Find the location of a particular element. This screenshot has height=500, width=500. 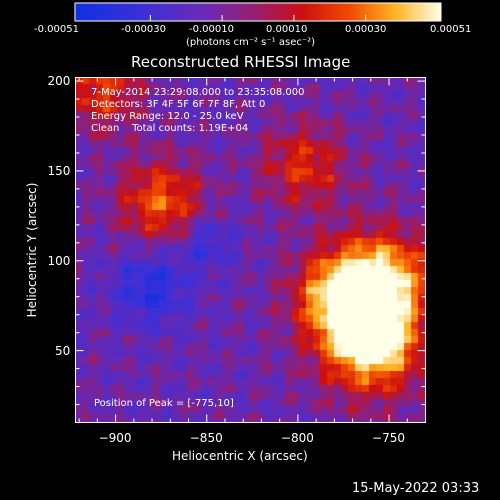

colorbar is located at coordinates (258, 12).